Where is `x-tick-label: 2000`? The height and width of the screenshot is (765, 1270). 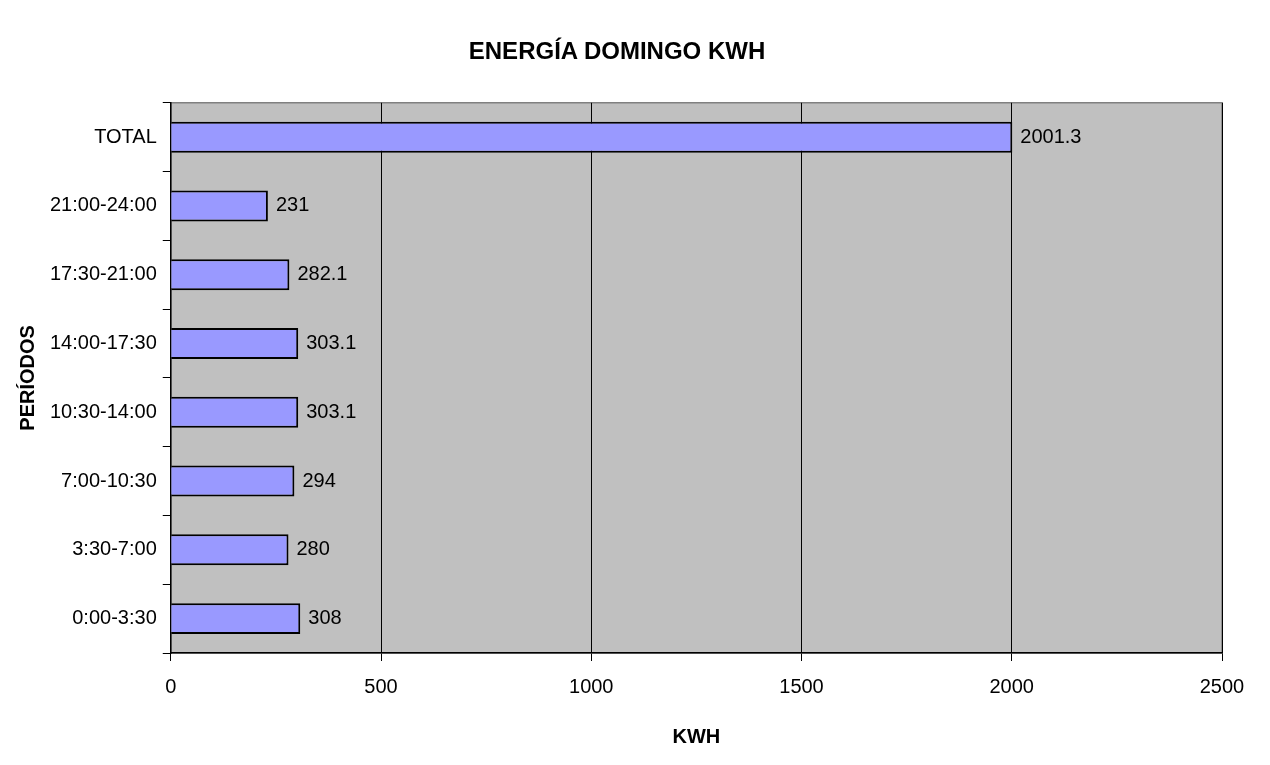
x-tick-label: 2000 is located at coordinates (1011, 685).